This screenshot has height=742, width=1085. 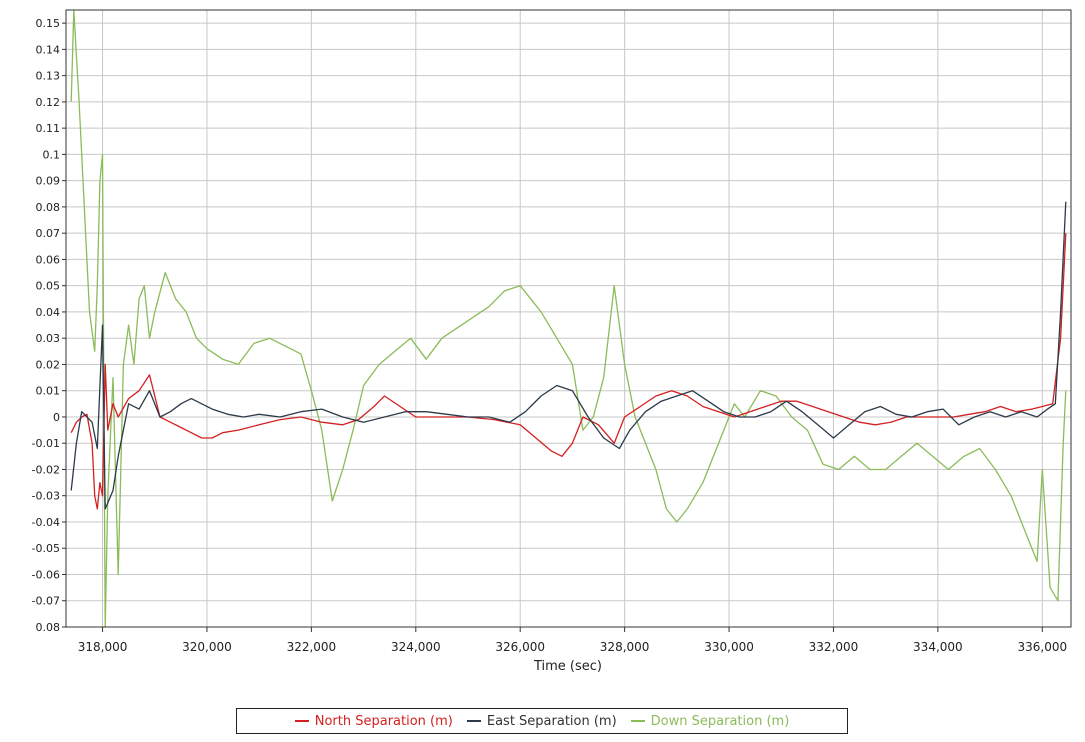 I want to click on y-tick-label: -0.02, so click(x=46, y=469).